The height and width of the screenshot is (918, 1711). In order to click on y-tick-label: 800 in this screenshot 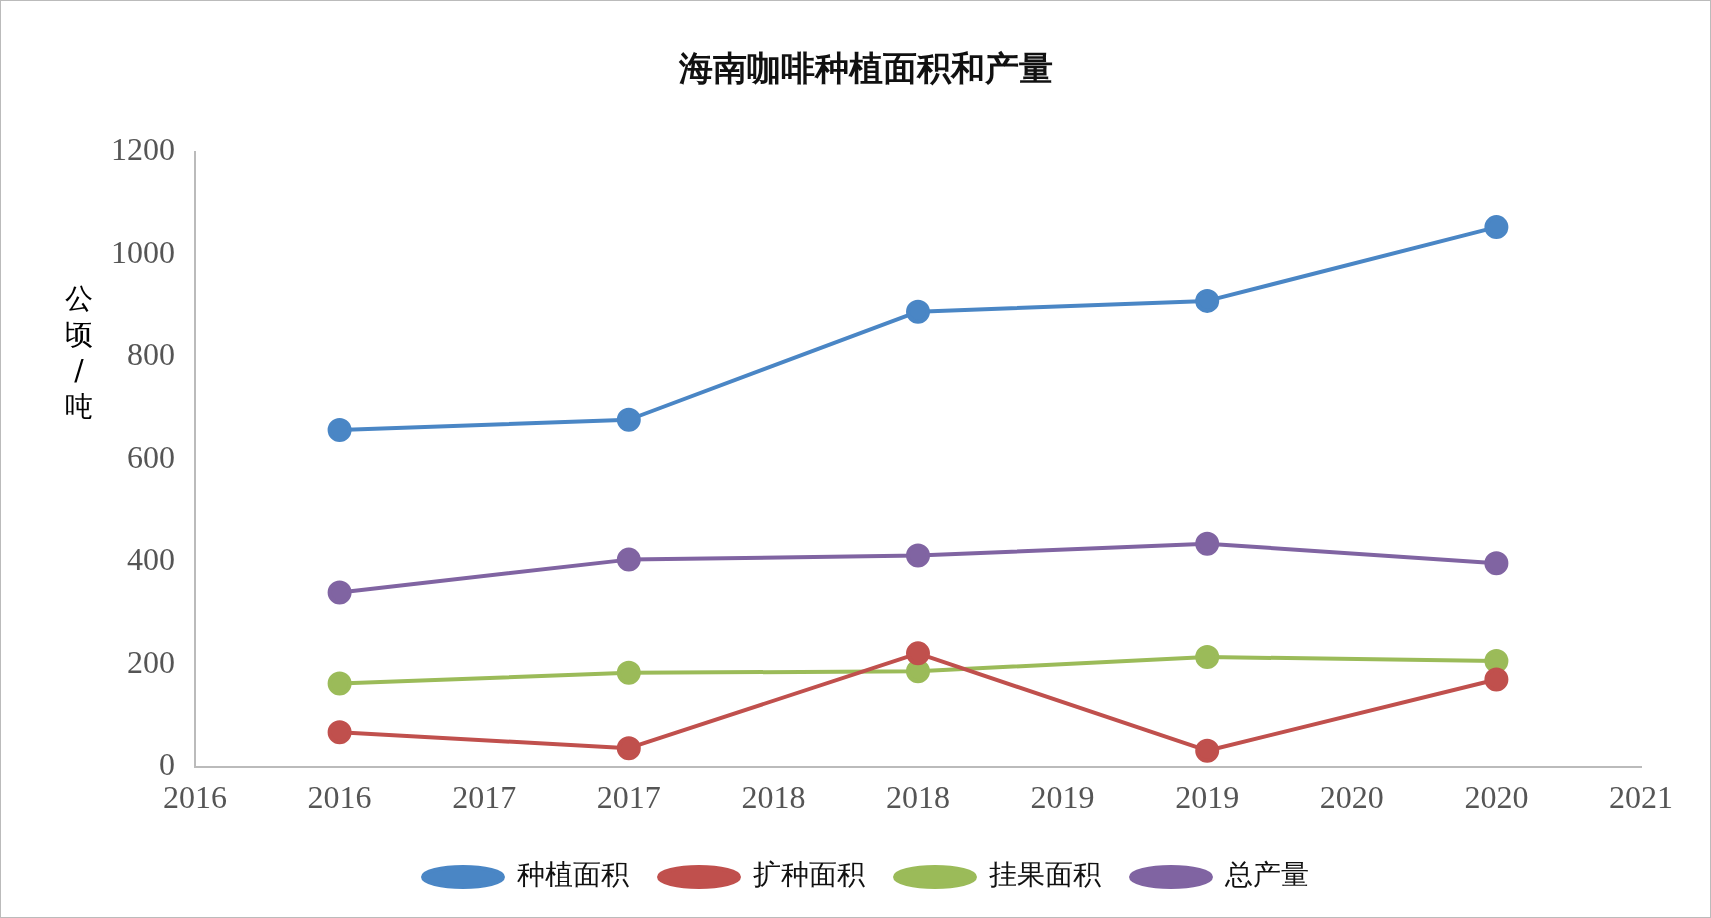, I will do `click(151, 354)`.